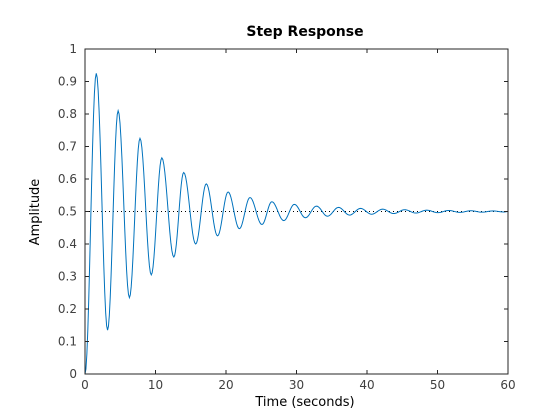 This screenshot has height=420, width=560. Describe the element at coordinates (304, 32) in the screenshot. I see `chart-title: Step Response` at that location.